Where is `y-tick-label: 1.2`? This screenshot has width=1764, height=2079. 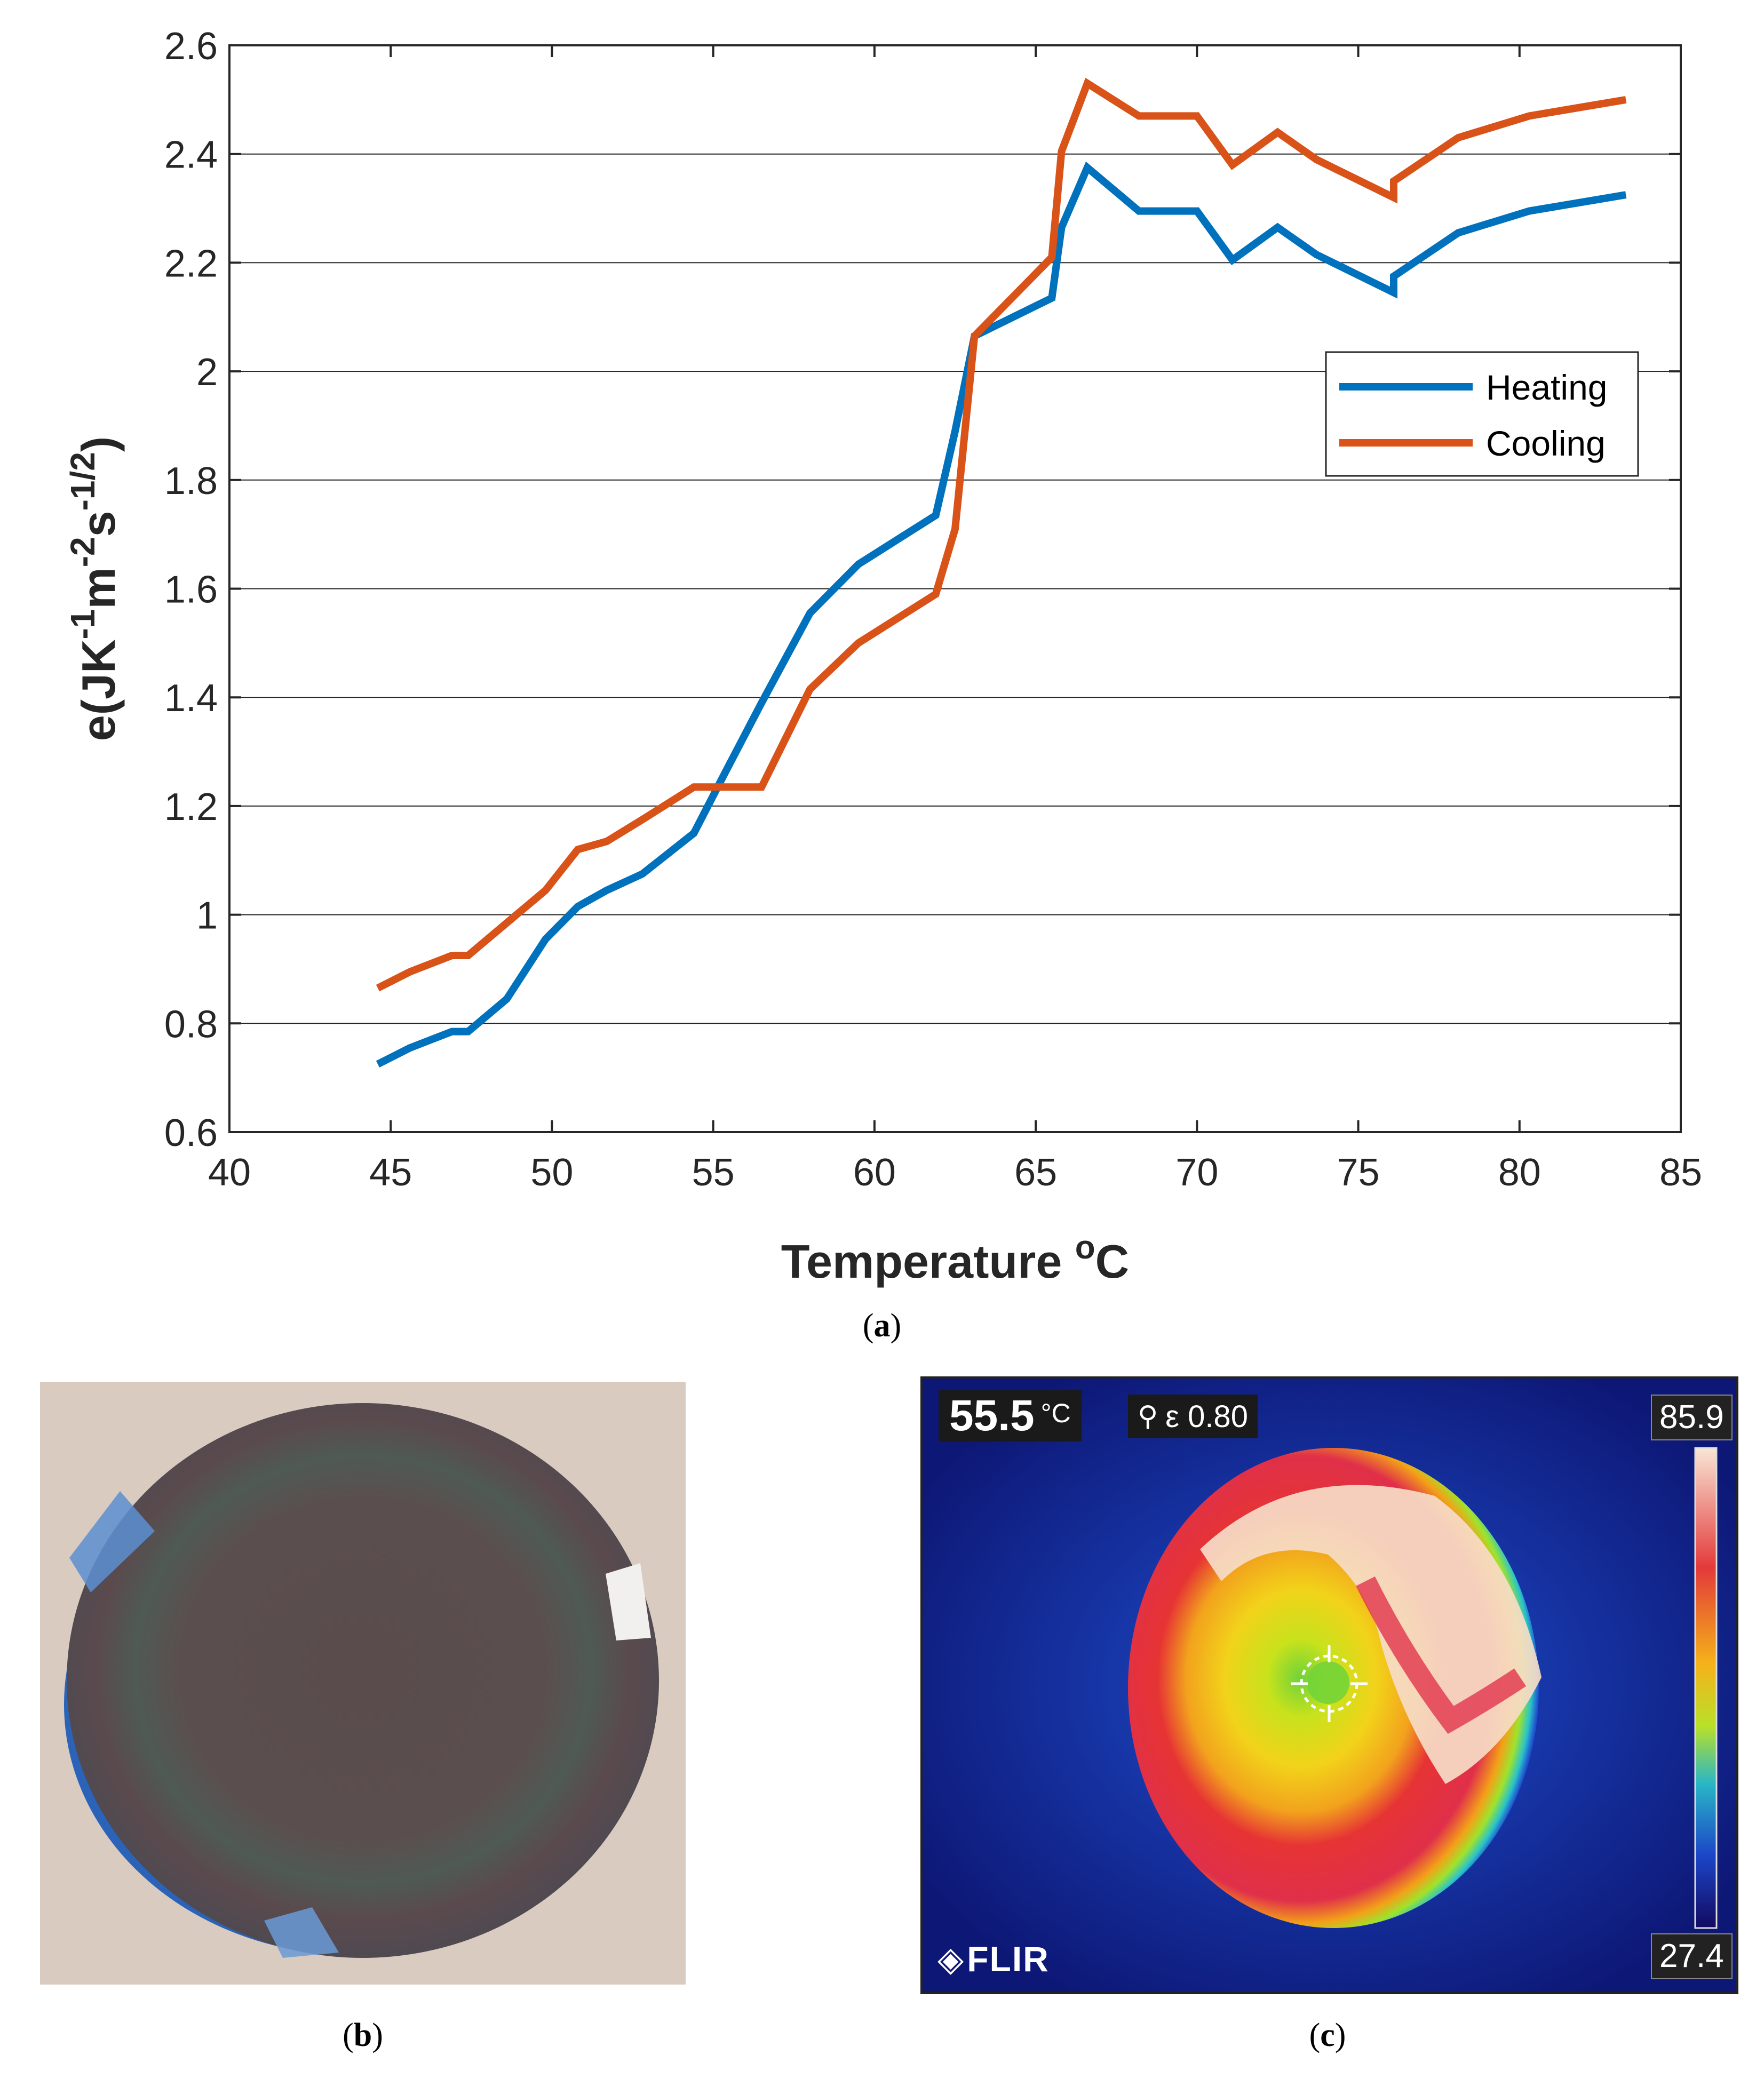 y-tick-label: 1.2 is located at coordinates (191, 807).